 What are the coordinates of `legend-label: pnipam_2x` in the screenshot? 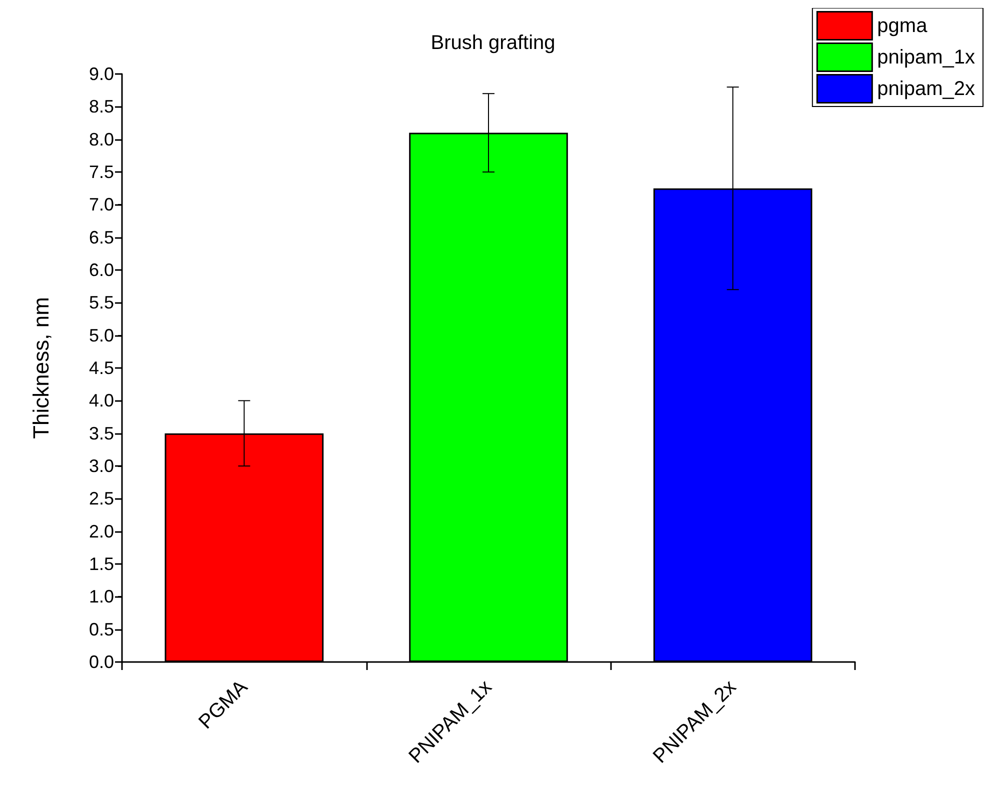 It's located at (926, 89).